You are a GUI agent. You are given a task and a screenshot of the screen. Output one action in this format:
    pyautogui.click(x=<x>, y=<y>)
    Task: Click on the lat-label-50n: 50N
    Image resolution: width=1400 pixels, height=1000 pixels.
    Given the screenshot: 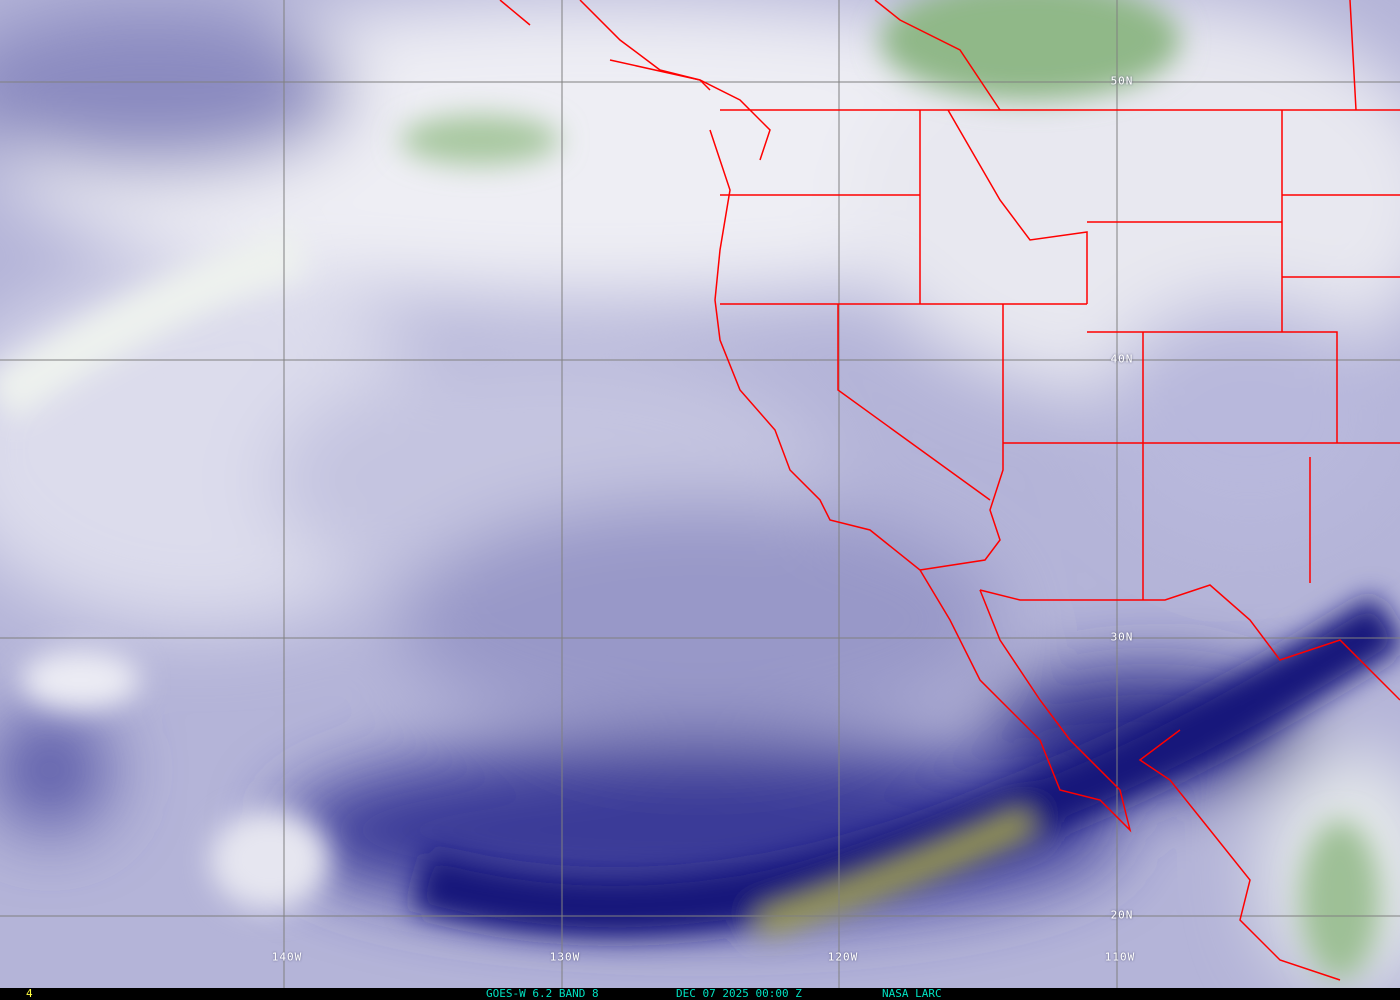 What is the action you would take?
    pyautogui.click(x=1122, y=81)
    